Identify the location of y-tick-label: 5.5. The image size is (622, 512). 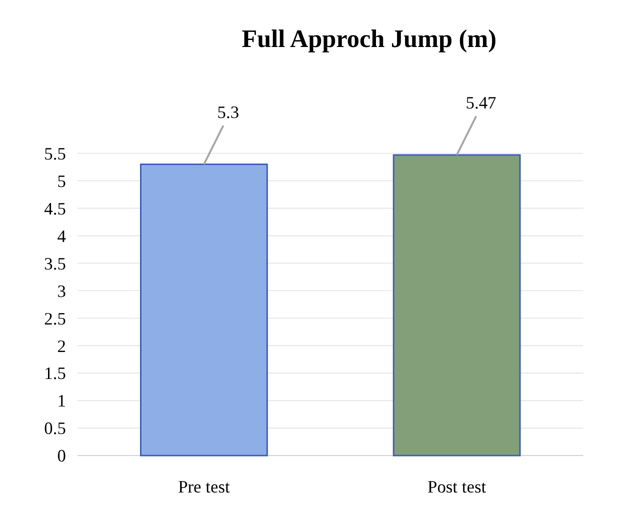
(55, 153).